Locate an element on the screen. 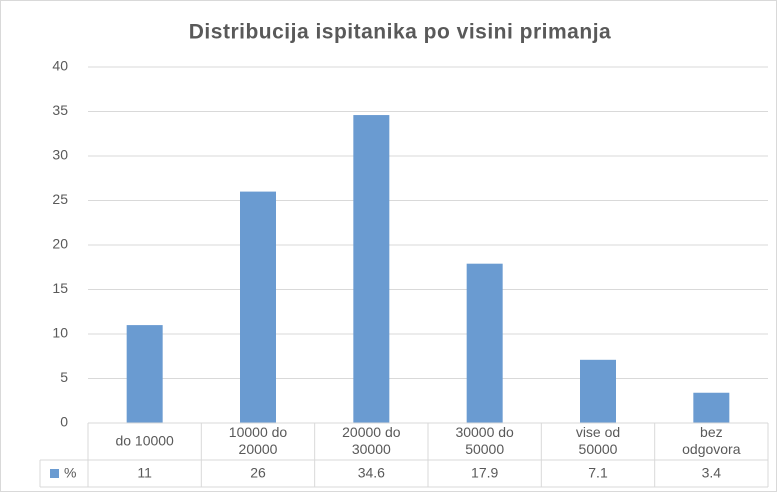  y-tick-label: 25 is located at coordinates (60, 199).